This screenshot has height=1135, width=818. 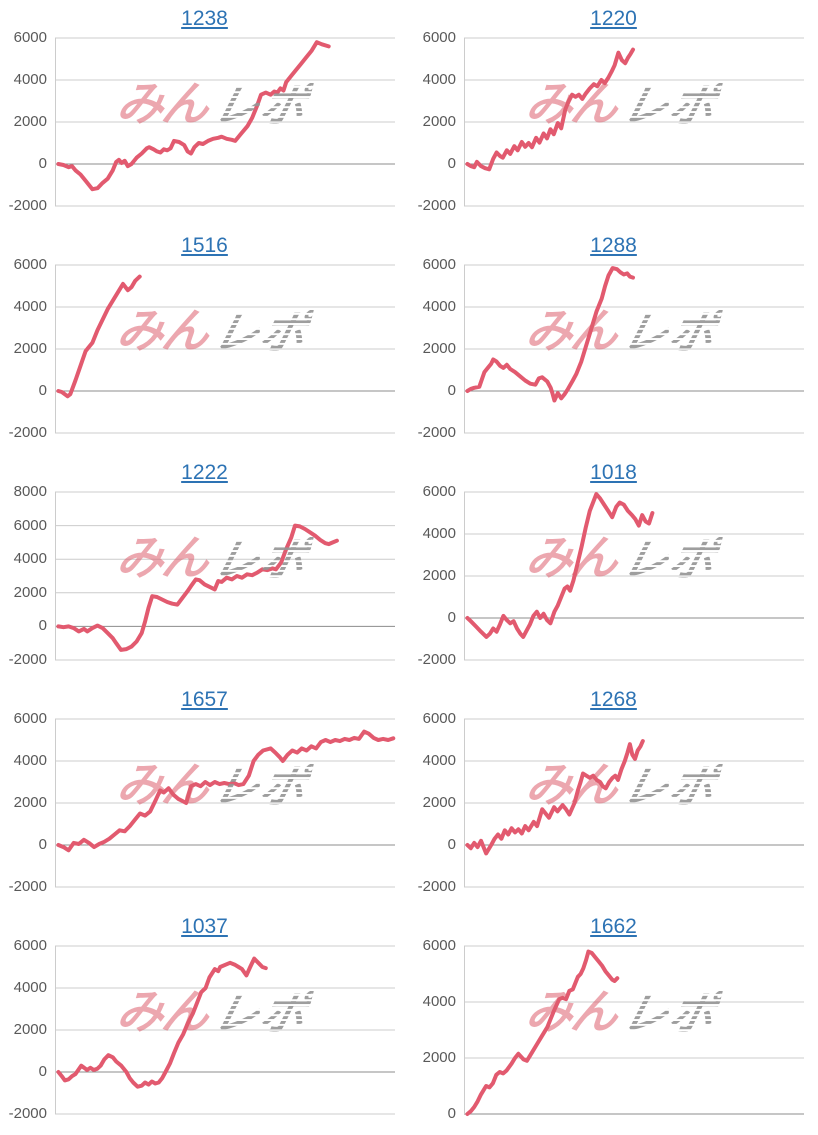 What do you see at coordinates (613, 245) in the screenshot?
I see `machine-number-link: 1288` at bounding box center [613, 245].